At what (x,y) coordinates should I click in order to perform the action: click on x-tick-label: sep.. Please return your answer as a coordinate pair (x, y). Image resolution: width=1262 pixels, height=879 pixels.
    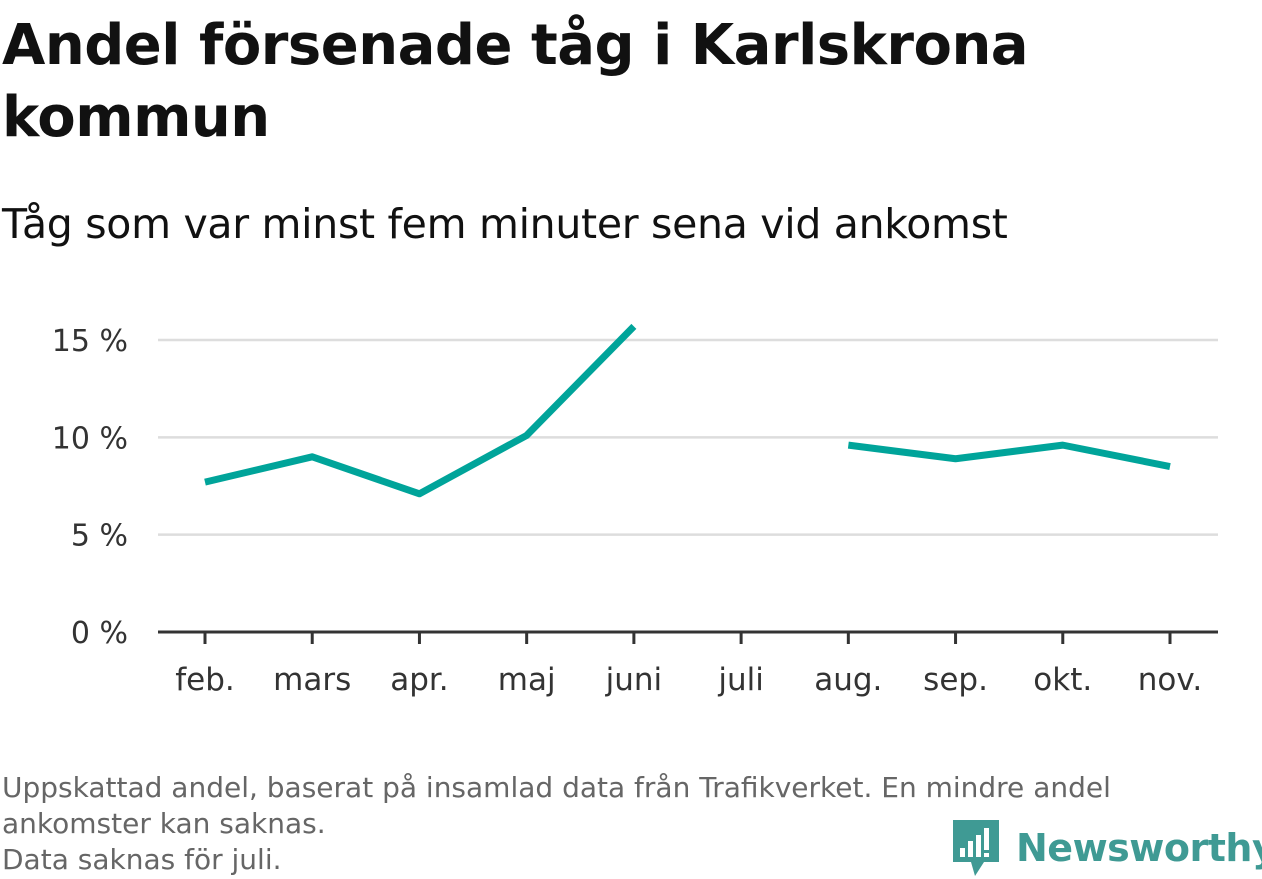
    Looking at the image, I should click on (955, 680).